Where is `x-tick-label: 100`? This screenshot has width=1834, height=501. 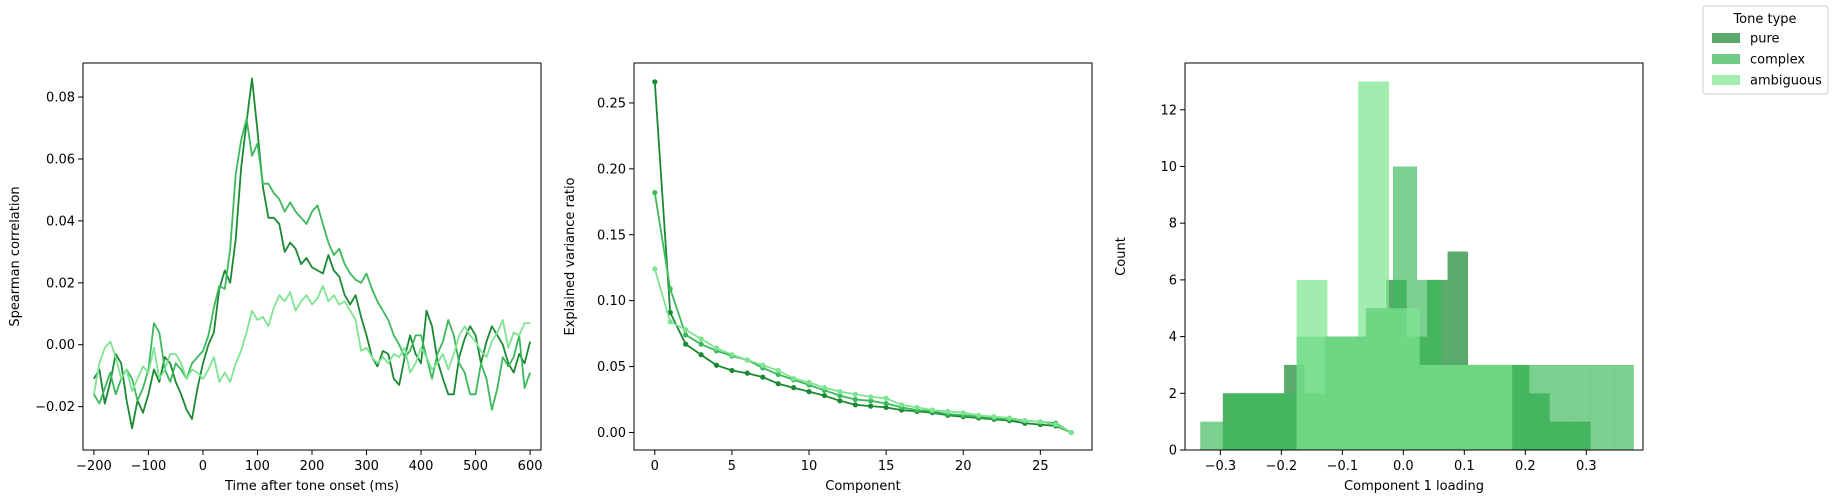
x-tick-label: 100 is located at coordinates (257, 466).